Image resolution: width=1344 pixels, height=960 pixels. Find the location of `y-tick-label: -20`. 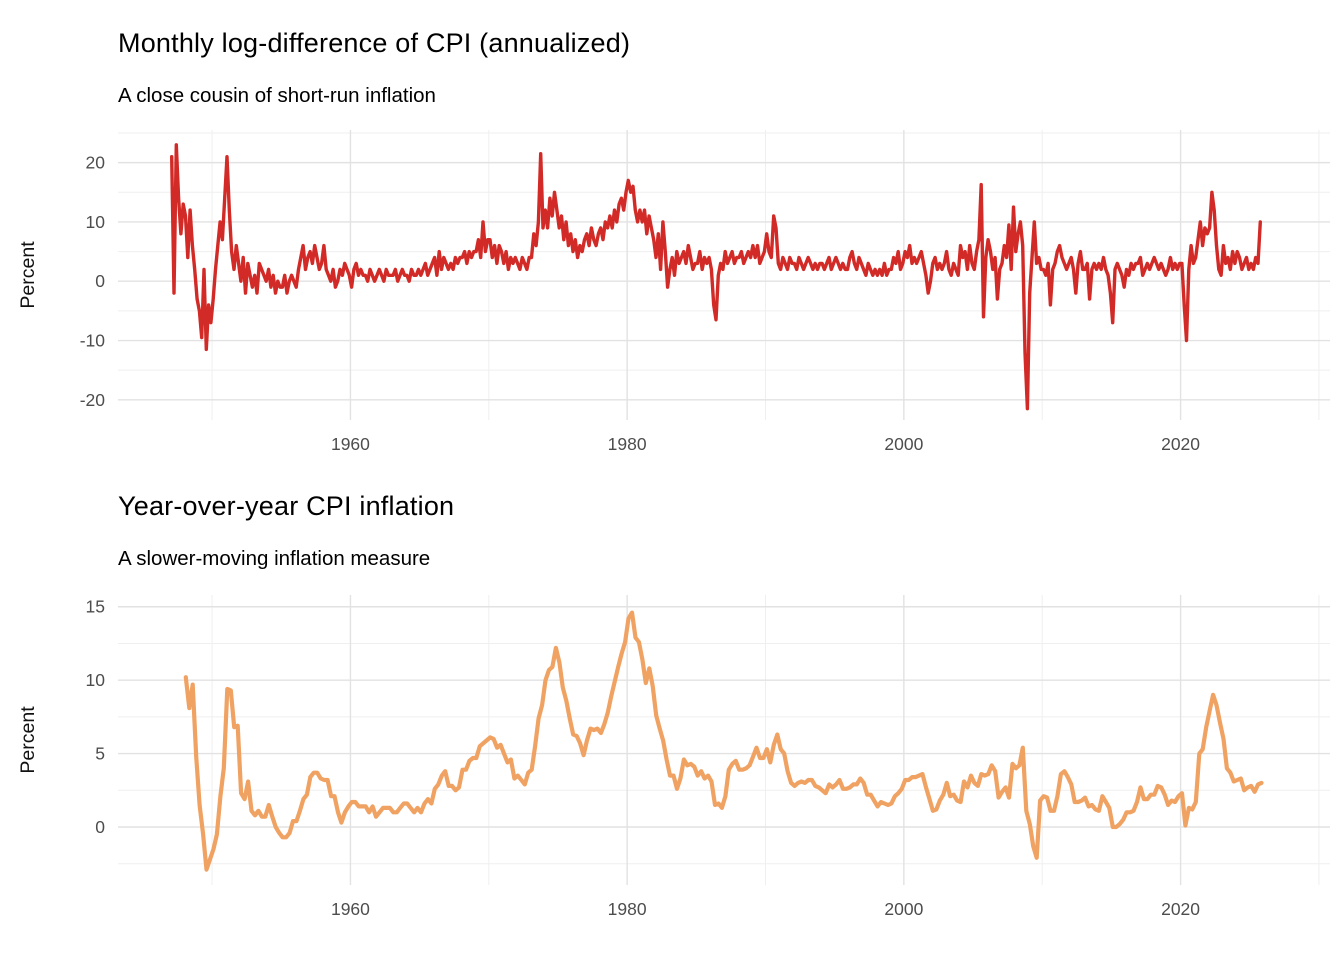

y-tick-label: -20 is located at coordinates (93, 400).